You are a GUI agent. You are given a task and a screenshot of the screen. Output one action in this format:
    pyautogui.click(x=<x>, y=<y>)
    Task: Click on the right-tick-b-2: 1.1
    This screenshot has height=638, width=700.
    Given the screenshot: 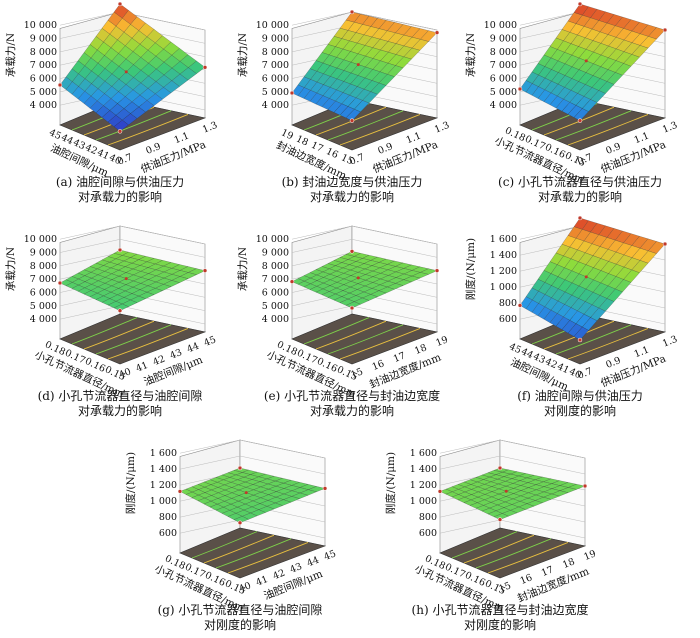 What is the action you would take?
    pyautogui.click(x=414, y=138)
    